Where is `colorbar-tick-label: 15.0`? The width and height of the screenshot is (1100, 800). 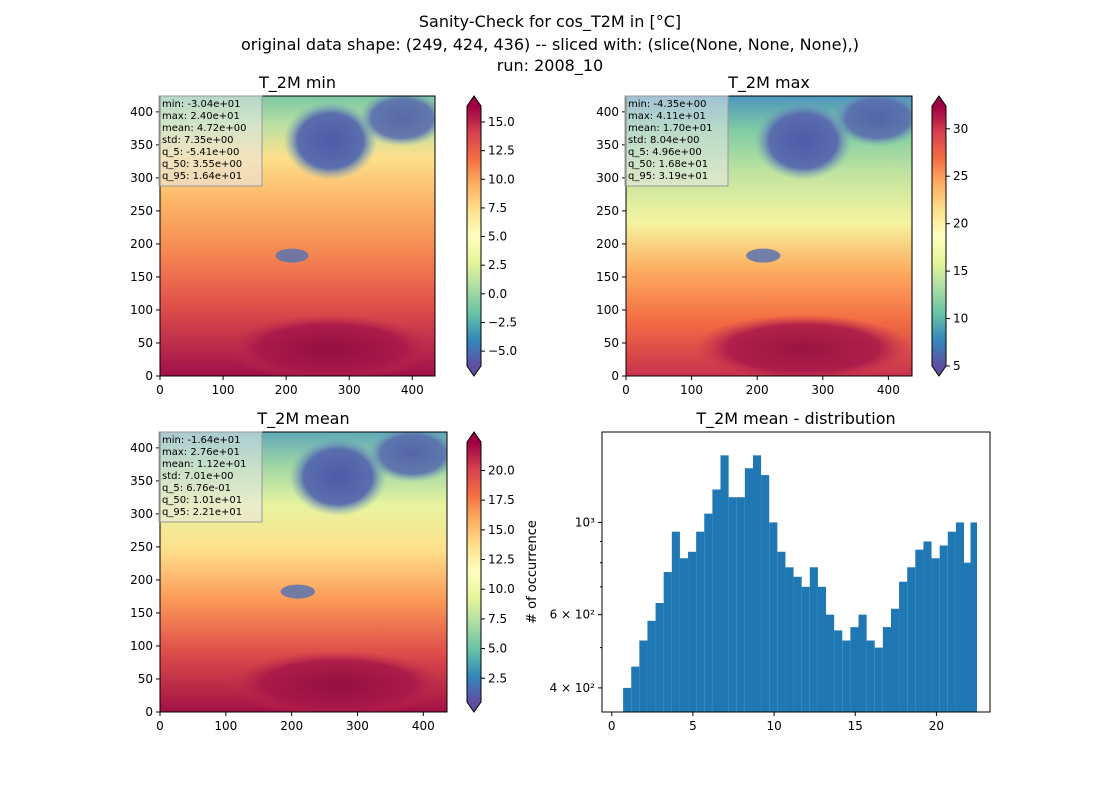 colorbar-tick-label: 15.0 is located at coordinates (501, 530).